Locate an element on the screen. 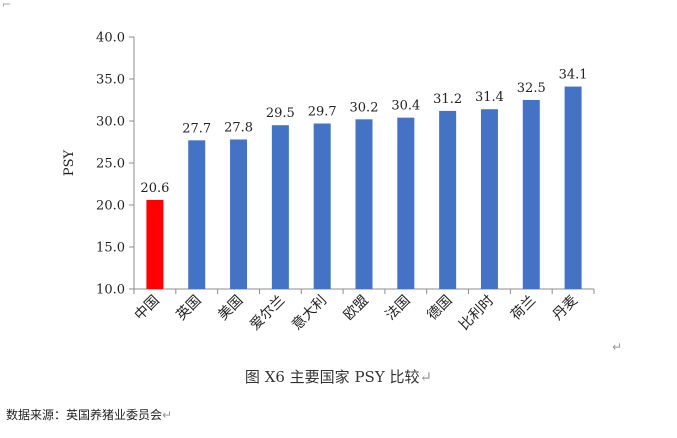 This screenshot has width=677, height=438. data-label-9: 32.5 is located at coordinates (531, 88).